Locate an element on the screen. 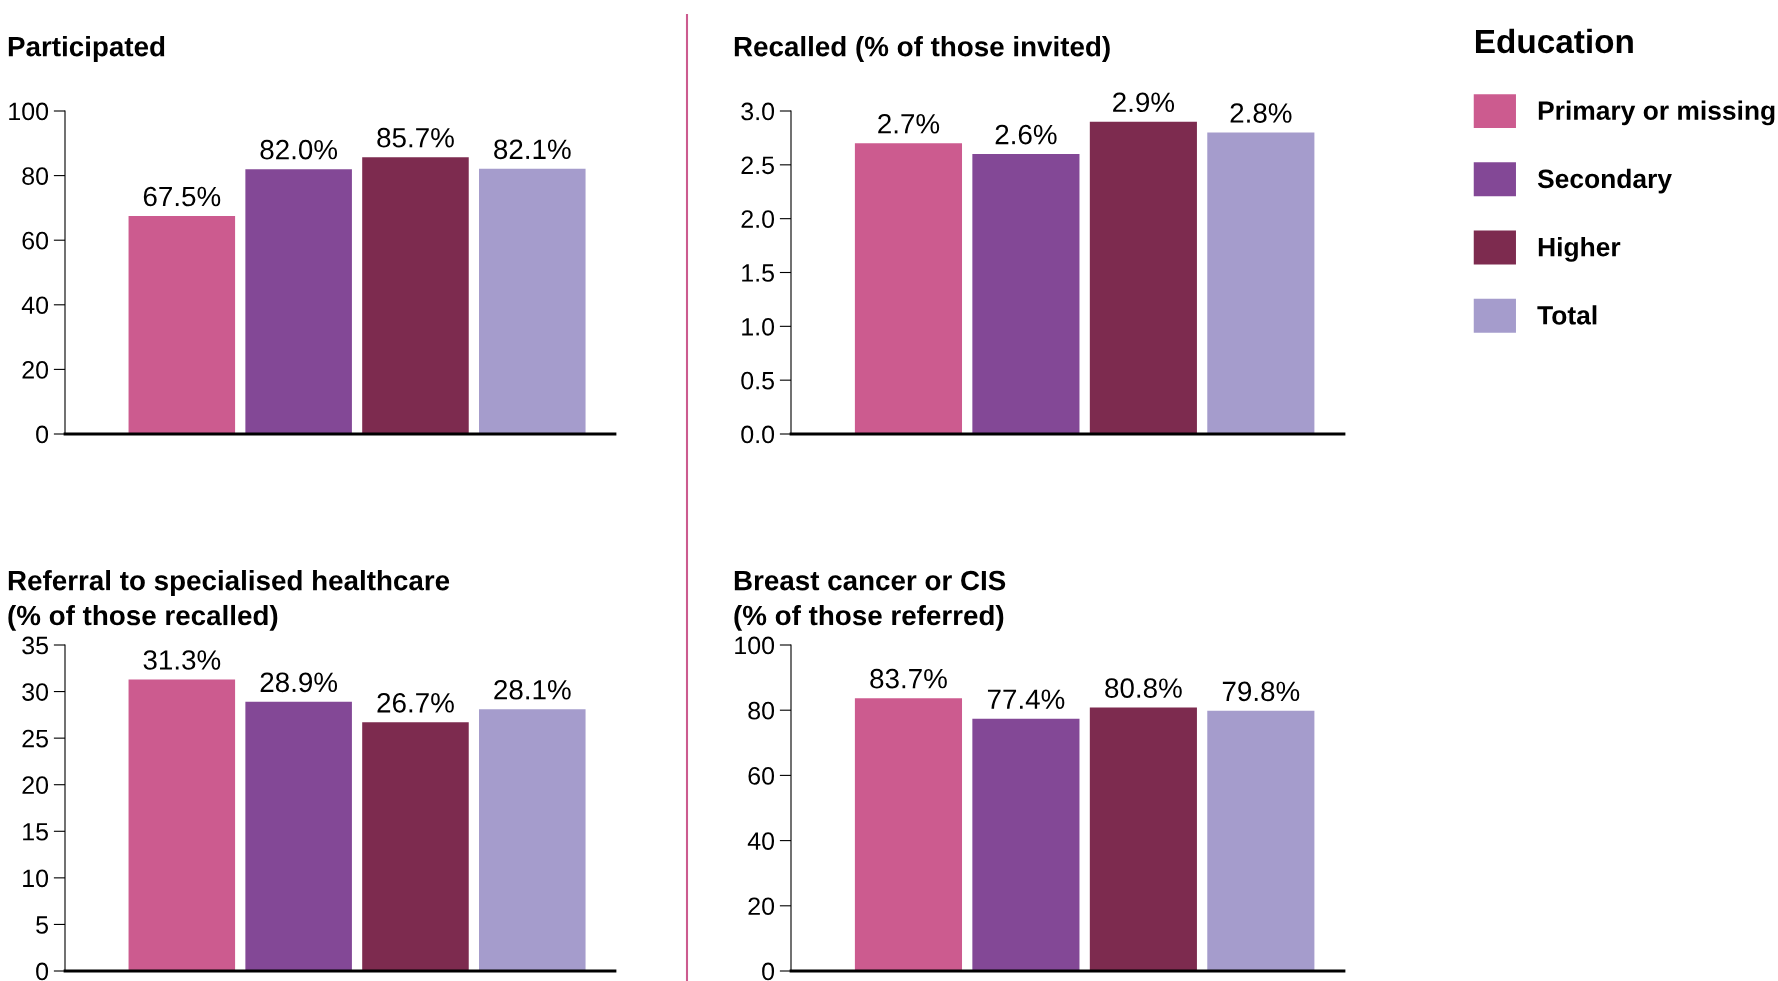 The width and height of the screenshot is (1778, 981). data-label: 31.3% is located at coordinates (182, 660).